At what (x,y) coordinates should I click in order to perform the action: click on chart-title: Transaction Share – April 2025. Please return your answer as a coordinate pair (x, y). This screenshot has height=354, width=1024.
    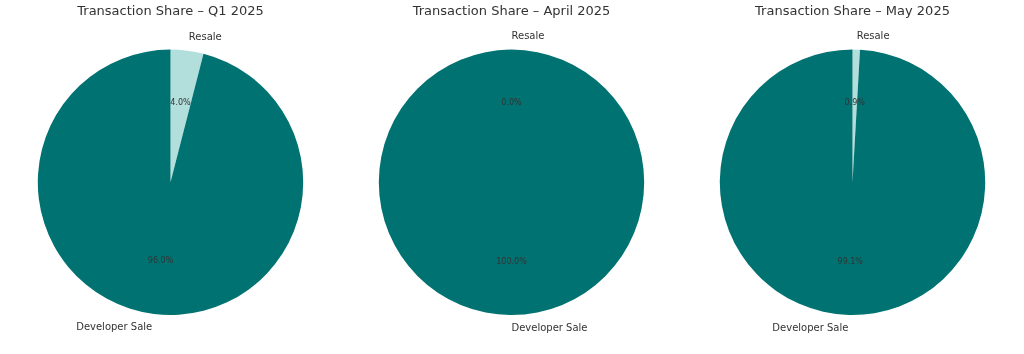
    Looking at the image, I should click on (511, 11).